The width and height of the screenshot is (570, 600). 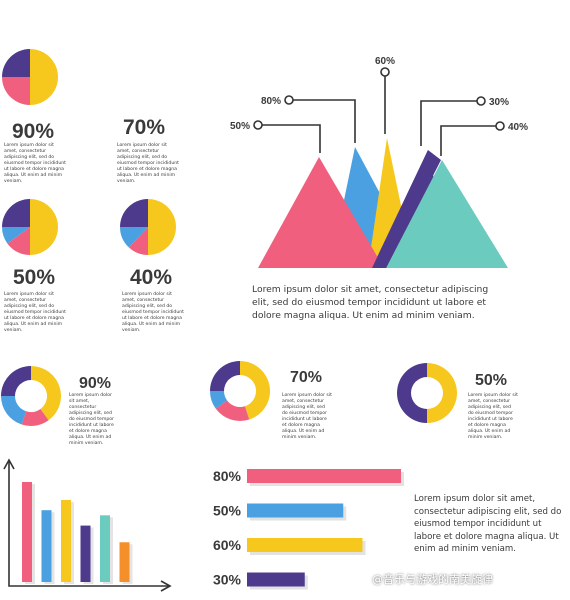 What do you see at coordinates (385, 61) in the screenshot?
I see `mountain-label-60%: 60%` at bounding box center [385, 61].